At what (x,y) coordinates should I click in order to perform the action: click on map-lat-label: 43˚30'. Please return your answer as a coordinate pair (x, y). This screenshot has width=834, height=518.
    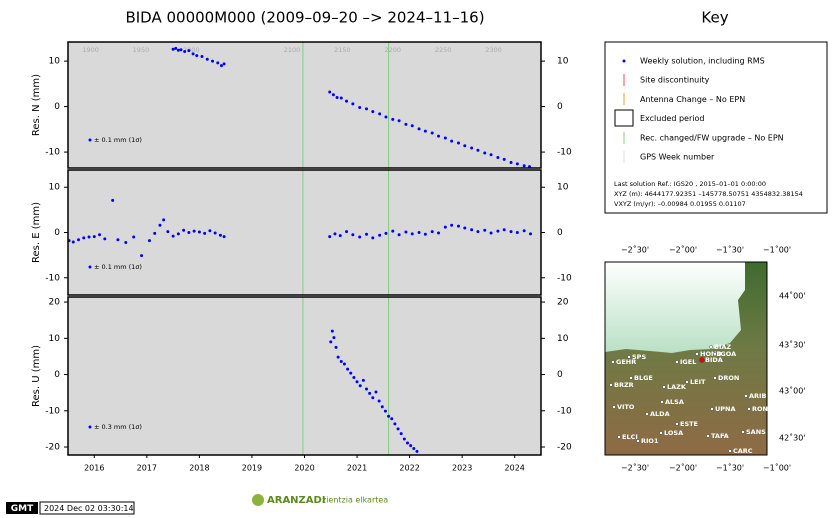
    Looking at the image, I should click on (792, 345).